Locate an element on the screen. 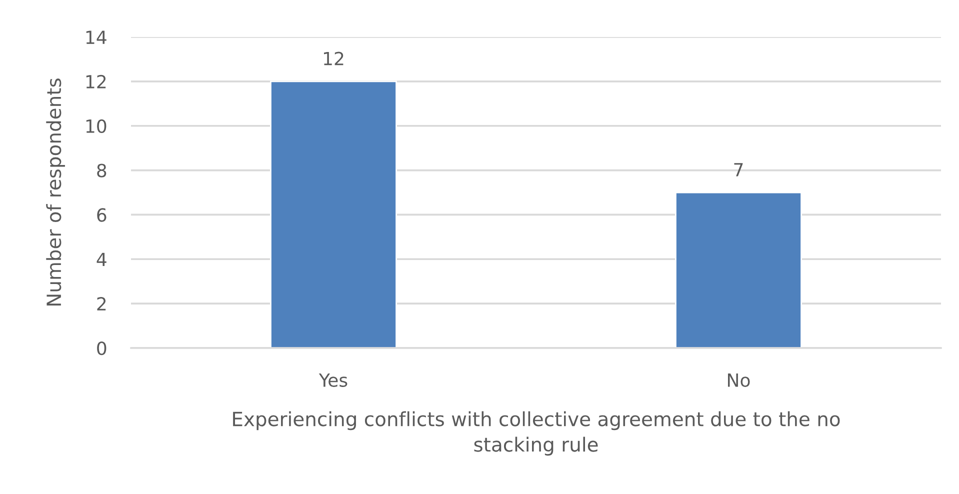 Image resolution: width=959 pixels, height=494 pixels. y-tick-label: 10 is located at coordinates (96, 126).